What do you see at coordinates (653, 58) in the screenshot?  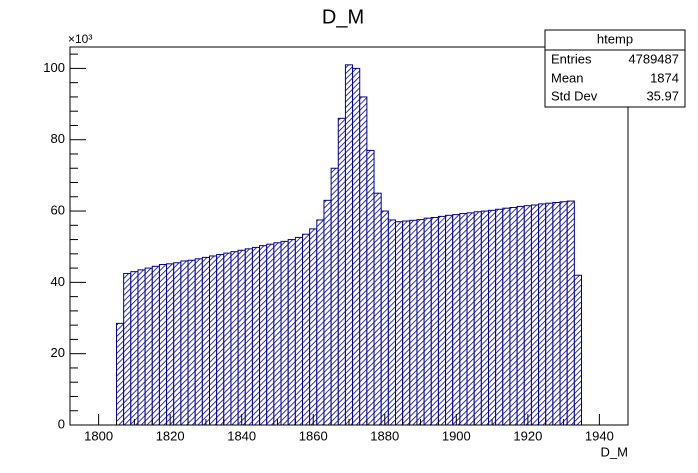 I see `stats-value: 4789487` at bounding box center [653, 58].